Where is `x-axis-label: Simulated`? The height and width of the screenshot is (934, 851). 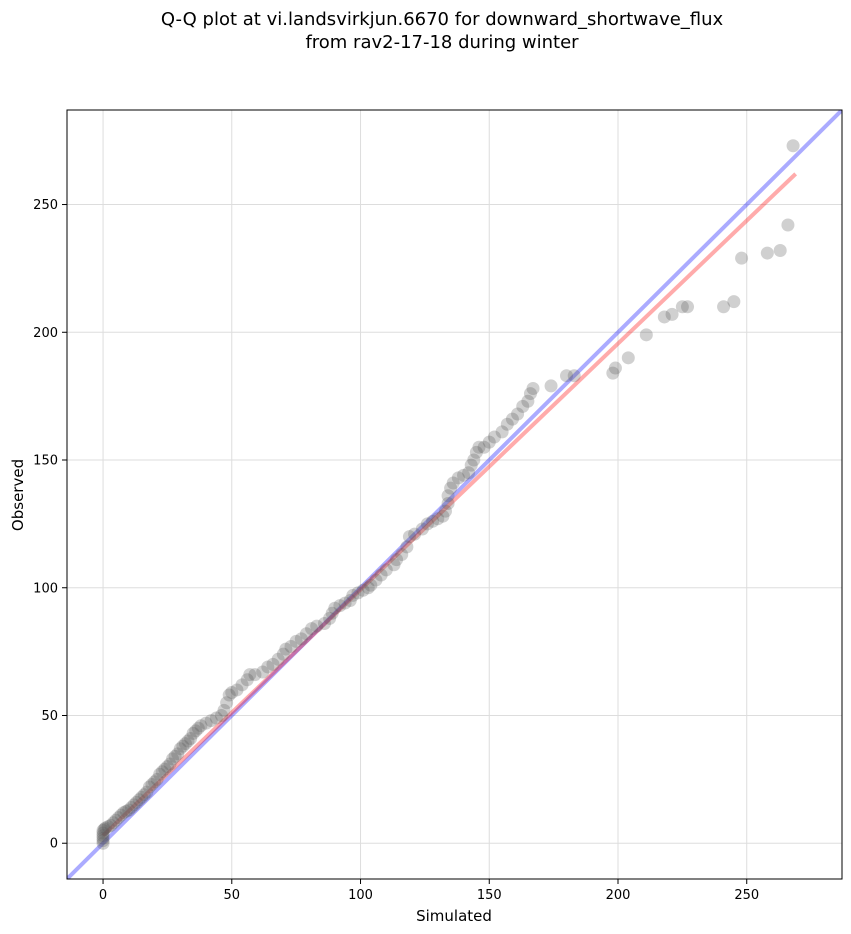 x-axis-label: Simulated is located at coordinates (454, 916).